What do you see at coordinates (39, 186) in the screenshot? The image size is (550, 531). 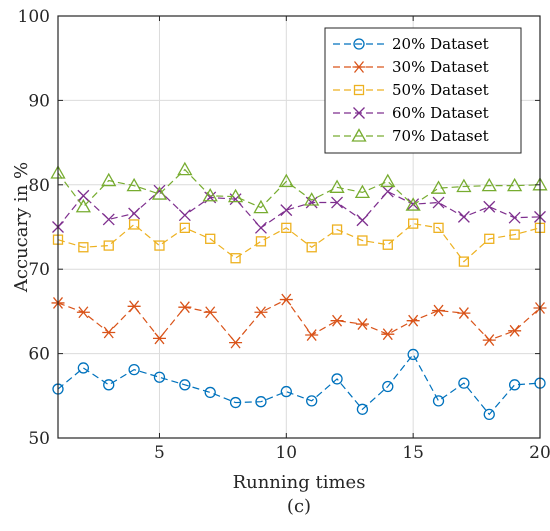 I see `y-tick-label: 80` at bounding box center [39, 186].